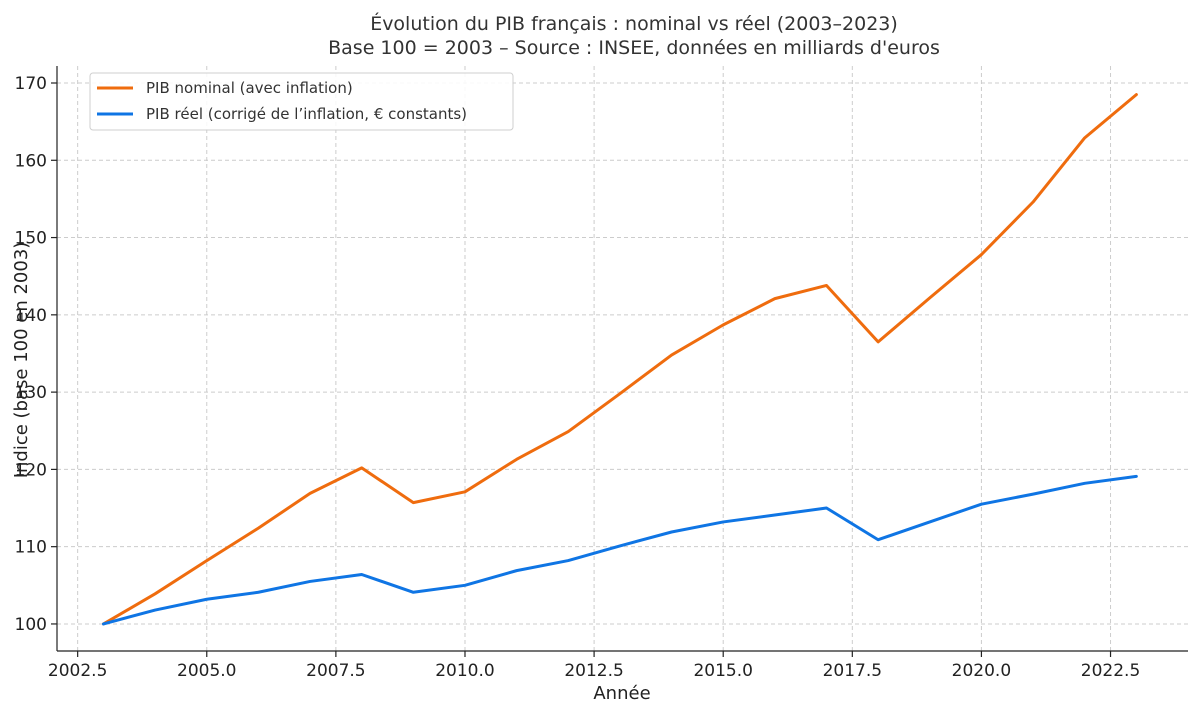 This screenshot has width=1200, height=716. Describe the element at coordinates (31, 161) in the screenshot. I see `y-tick-label: 160` at that location.